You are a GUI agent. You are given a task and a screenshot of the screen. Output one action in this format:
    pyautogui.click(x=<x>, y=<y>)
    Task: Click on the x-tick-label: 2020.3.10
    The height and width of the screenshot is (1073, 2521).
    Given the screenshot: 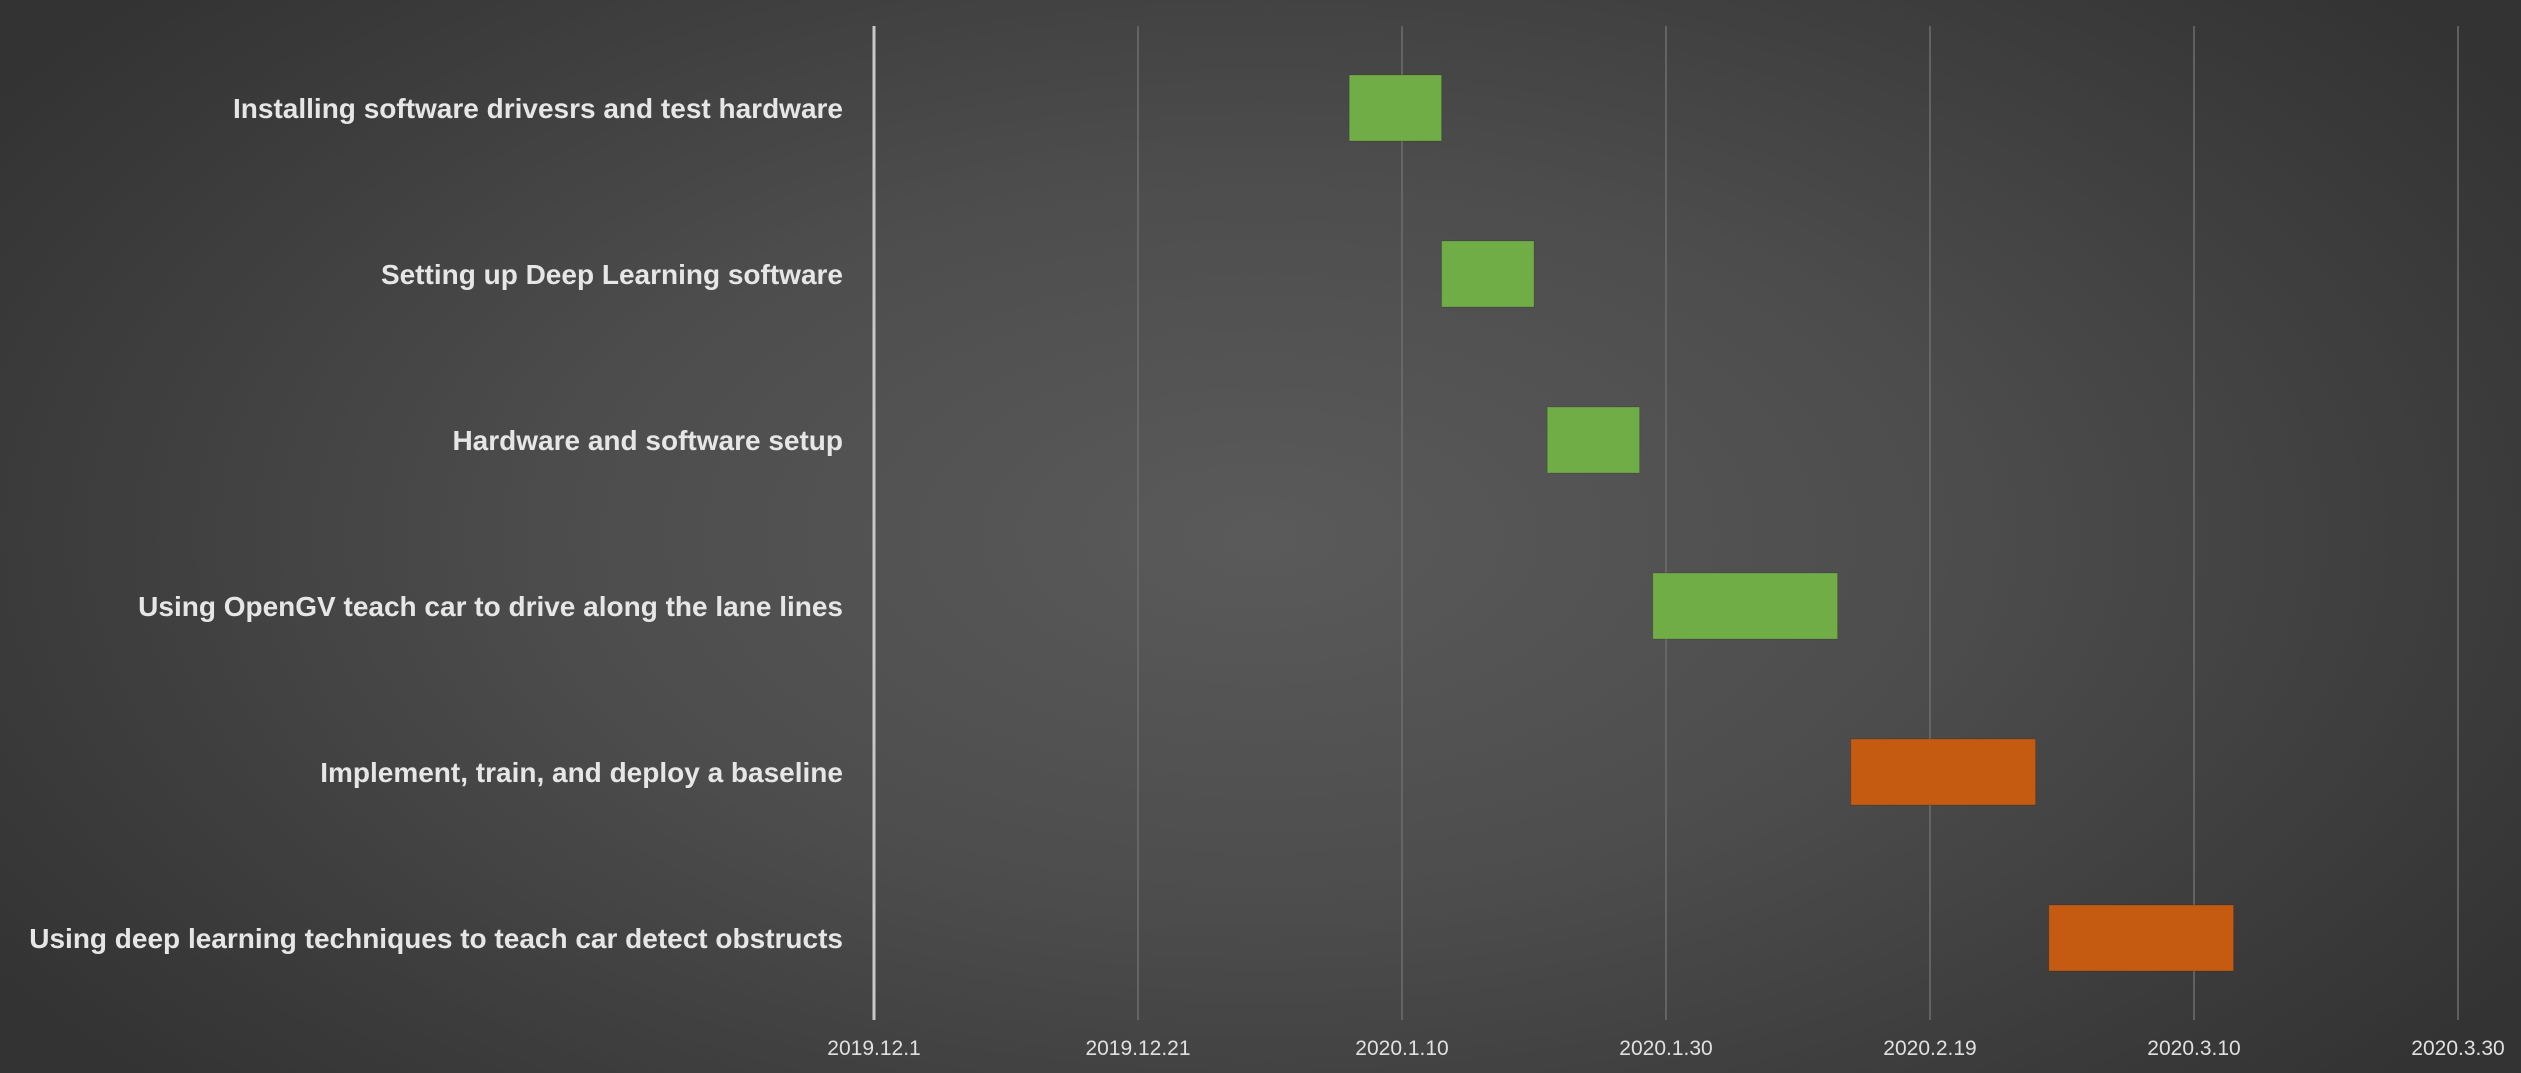 What is the action you would take?
    pyautogui.click(x=2193, y=1048)
    